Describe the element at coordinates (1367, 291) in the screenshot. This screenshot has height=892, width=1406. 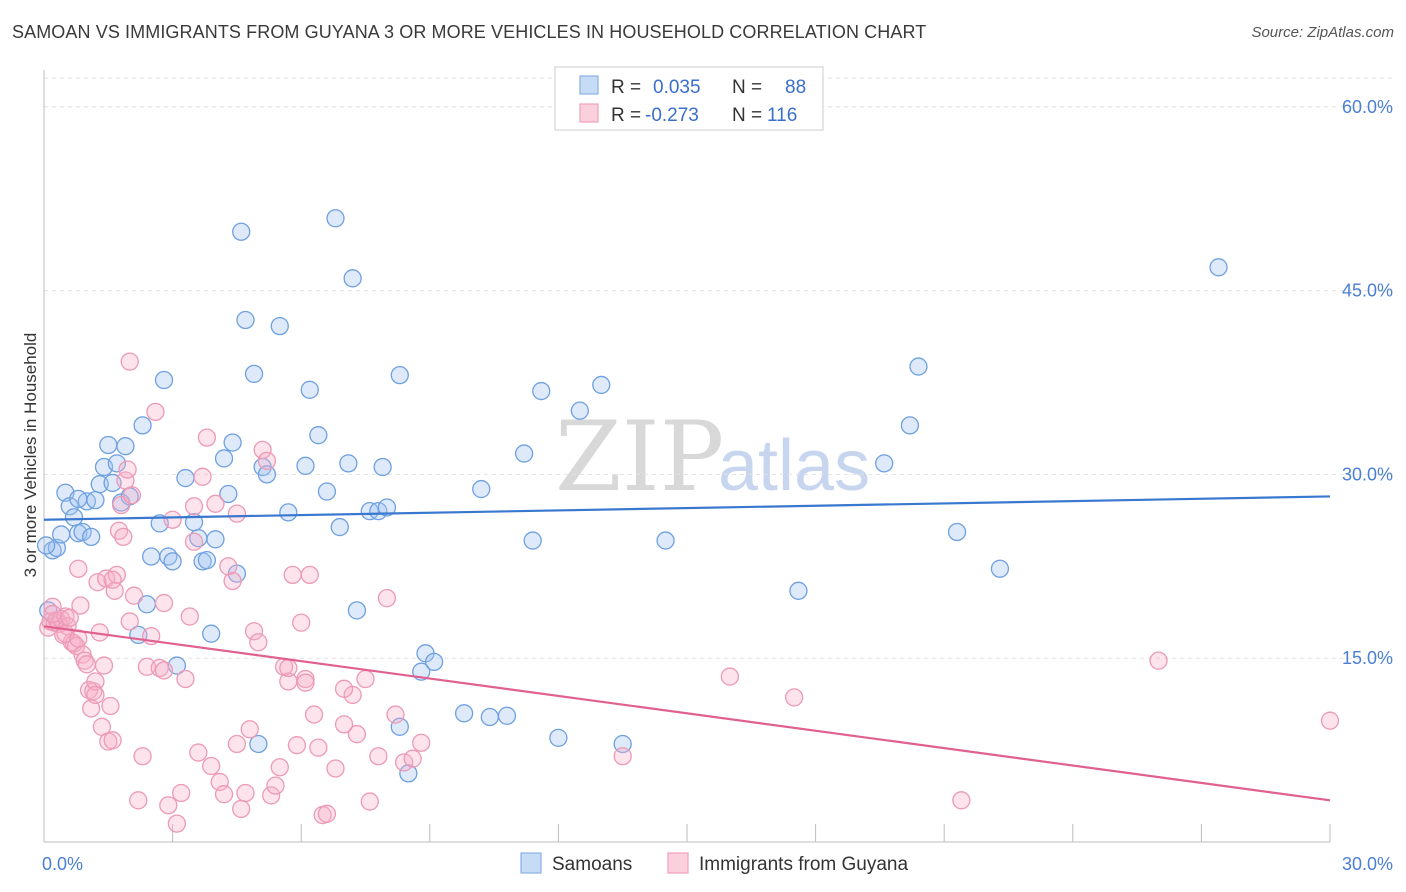
I see `y-tick-label-2: 45.0%` at that location.